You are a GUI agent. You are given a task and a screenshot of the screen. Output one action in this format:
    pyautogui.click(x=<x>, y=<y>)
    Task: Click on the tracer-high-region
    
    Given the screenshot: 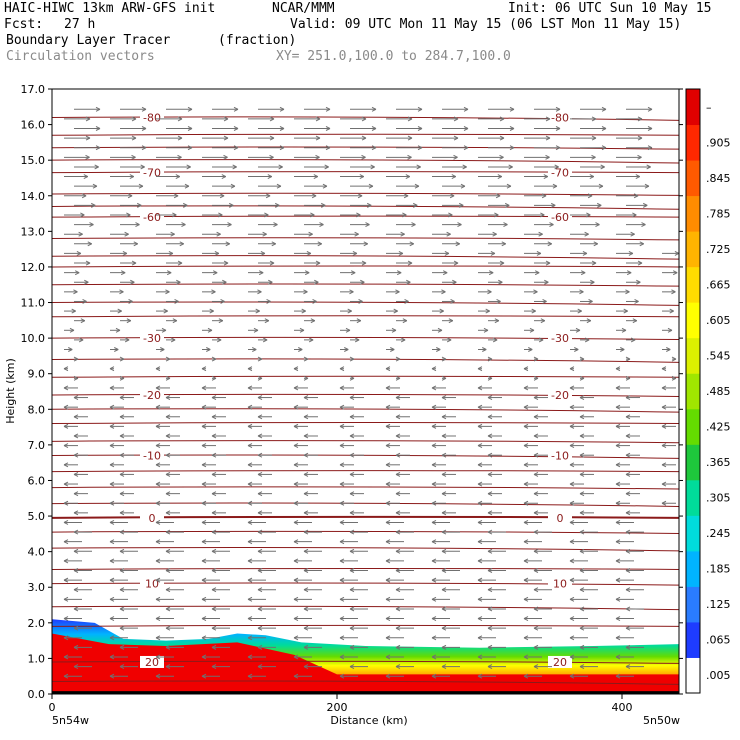 What is the action you would take?
    pyautogui.click(x=365, y=663)
    